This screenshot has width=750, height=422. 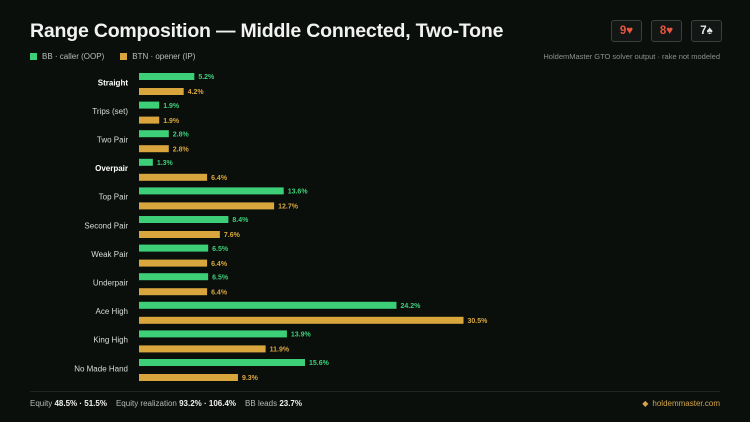 I want to click on chart-legend: BB · caller (OOP) BTN · opener (IP), so click(x=112, y=56).